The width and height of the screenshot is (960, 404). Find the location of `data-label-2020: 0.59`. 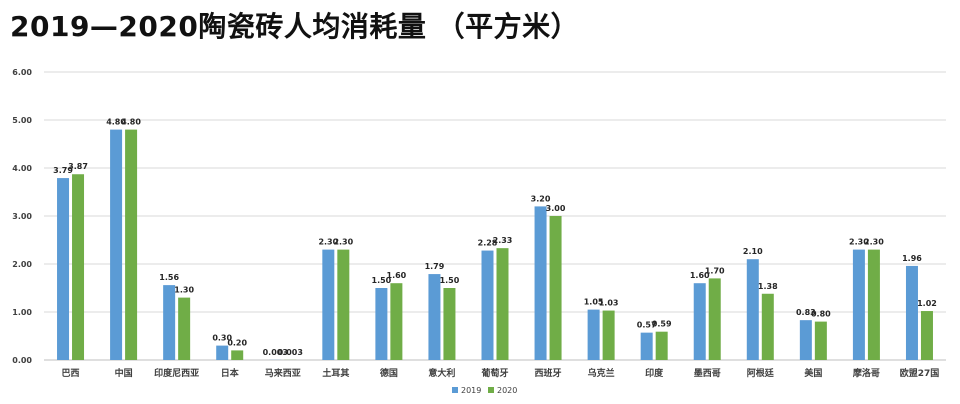

data-label-2020: 0.59 is located at coordinates (662, 324).